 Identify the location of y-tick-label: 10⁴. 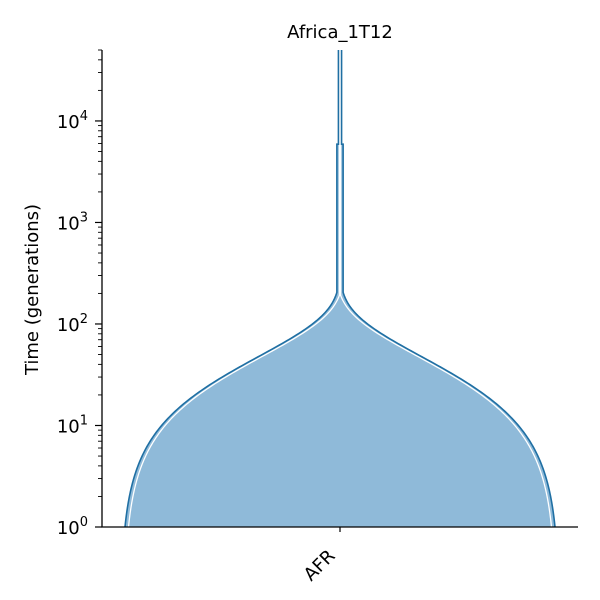
(72, 121).